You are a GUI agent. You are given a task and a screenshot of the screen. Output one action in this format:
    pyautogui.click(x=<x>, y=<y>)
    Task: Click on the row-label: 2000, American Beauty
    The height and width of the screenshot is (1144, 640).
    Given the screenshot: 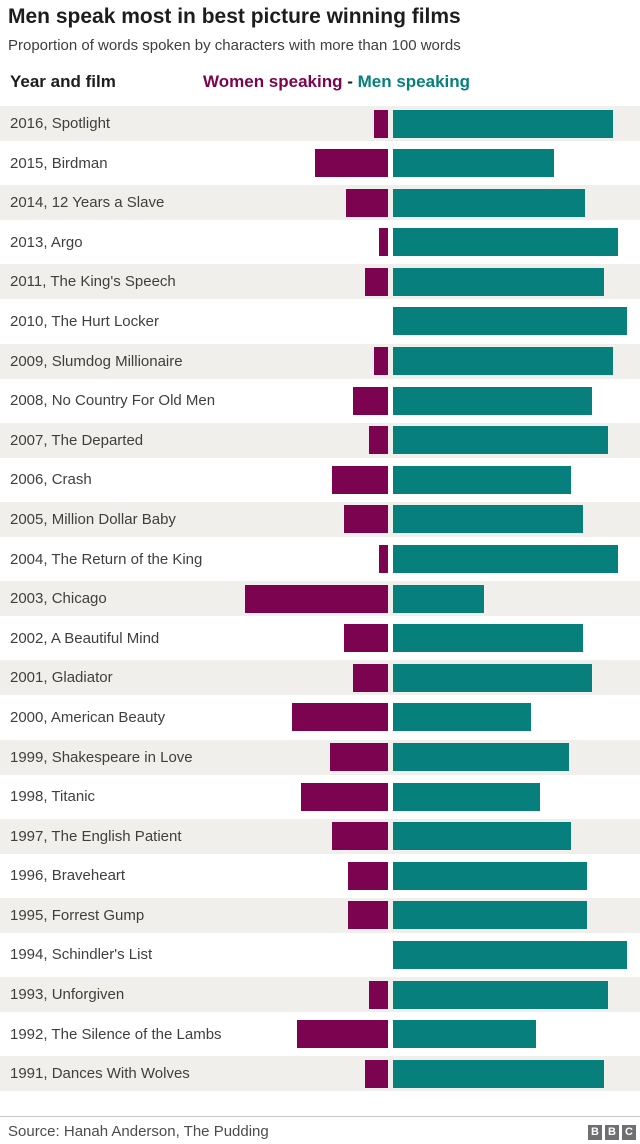 What is the action you would take?
    pyautogui.click(x=88, y=717)
    